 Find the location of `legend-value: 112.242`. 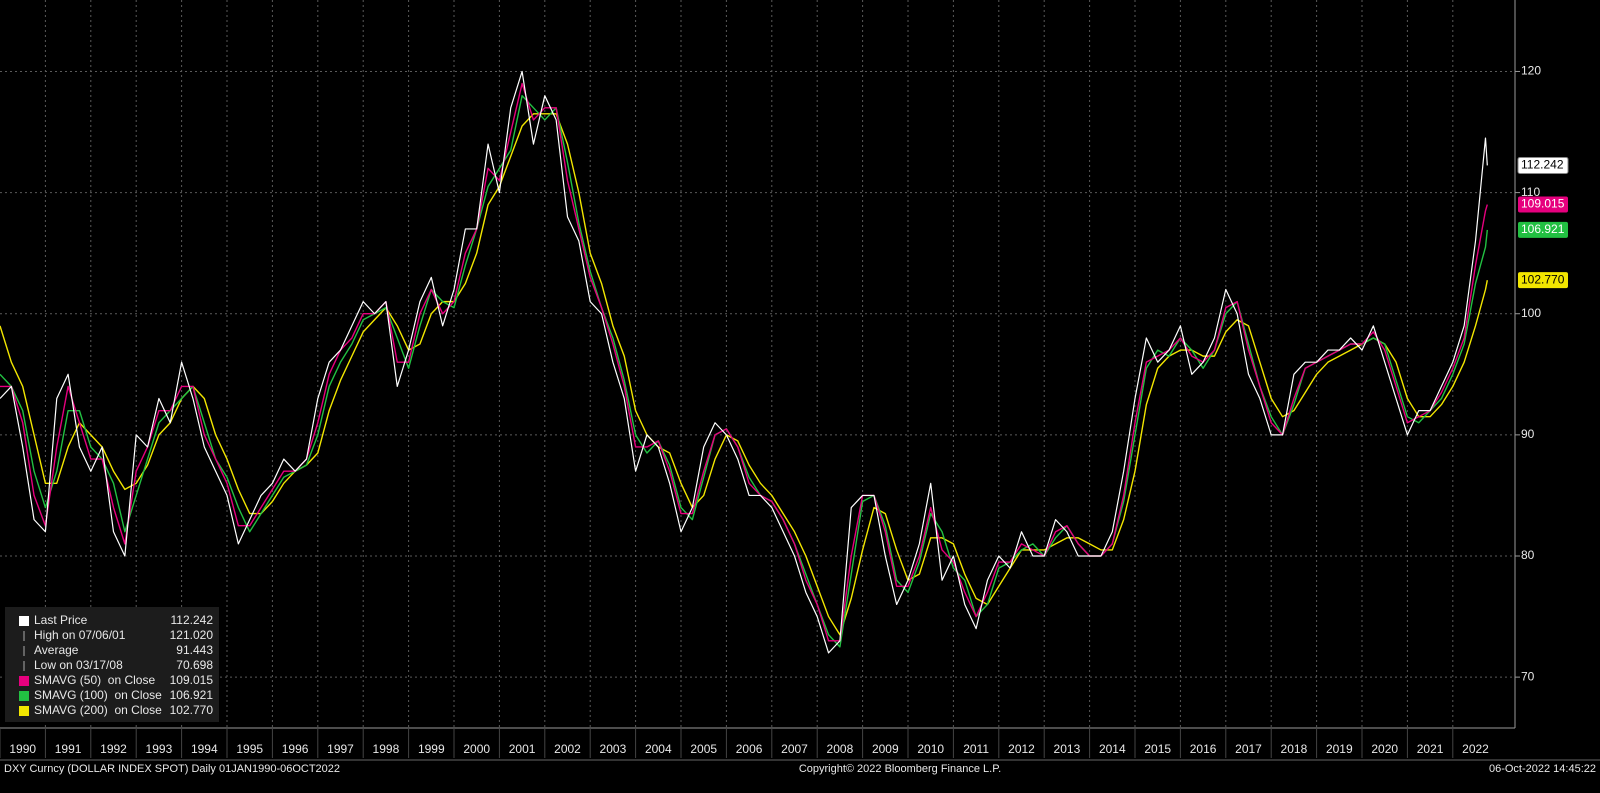

legend-value: 112.242 is located at coordinates (192, 620).